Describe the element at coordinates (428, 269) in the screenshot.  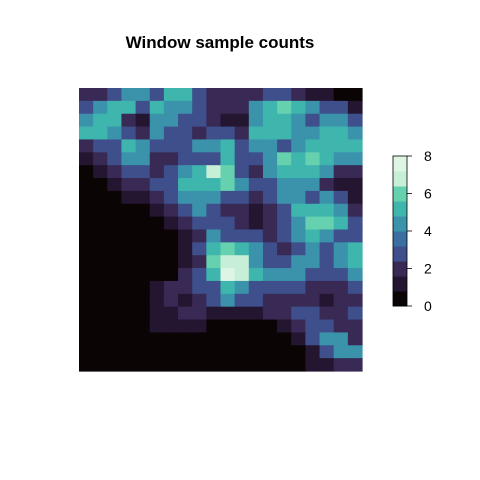
I see `colorbar-tick-label: 2` at that location.